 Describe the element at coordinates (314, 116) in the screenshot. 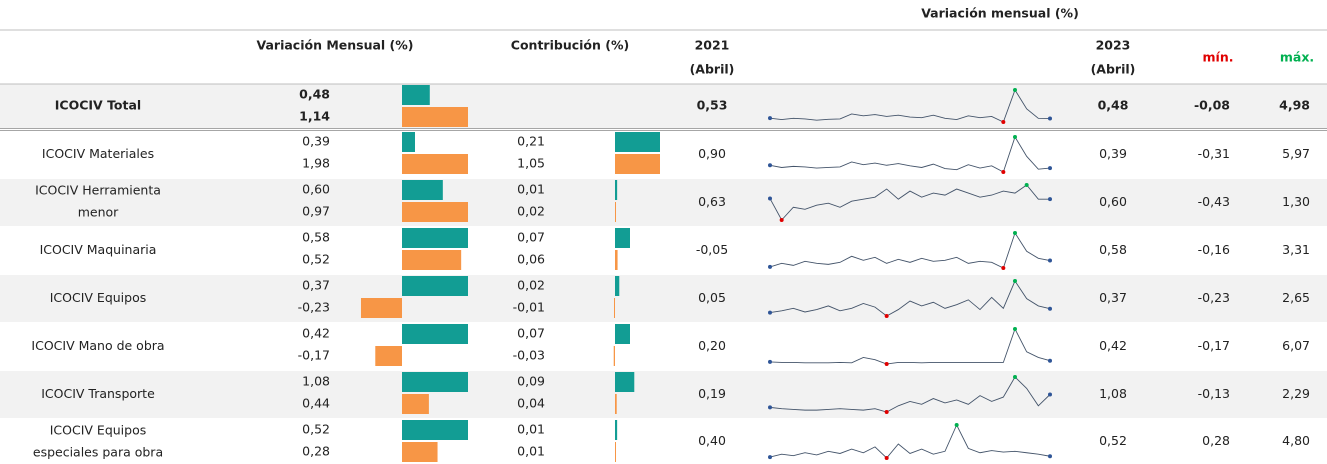

I see `variacion-value: 1,14` at that location.